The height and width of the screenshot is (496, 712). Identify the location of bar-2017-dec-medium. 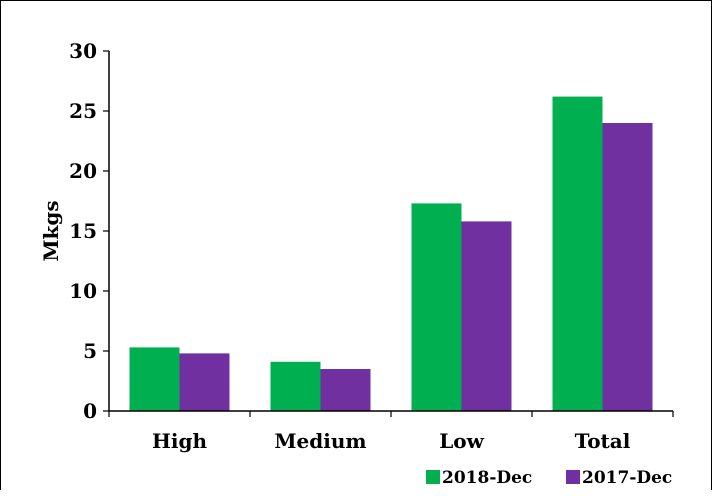
(345, 390).